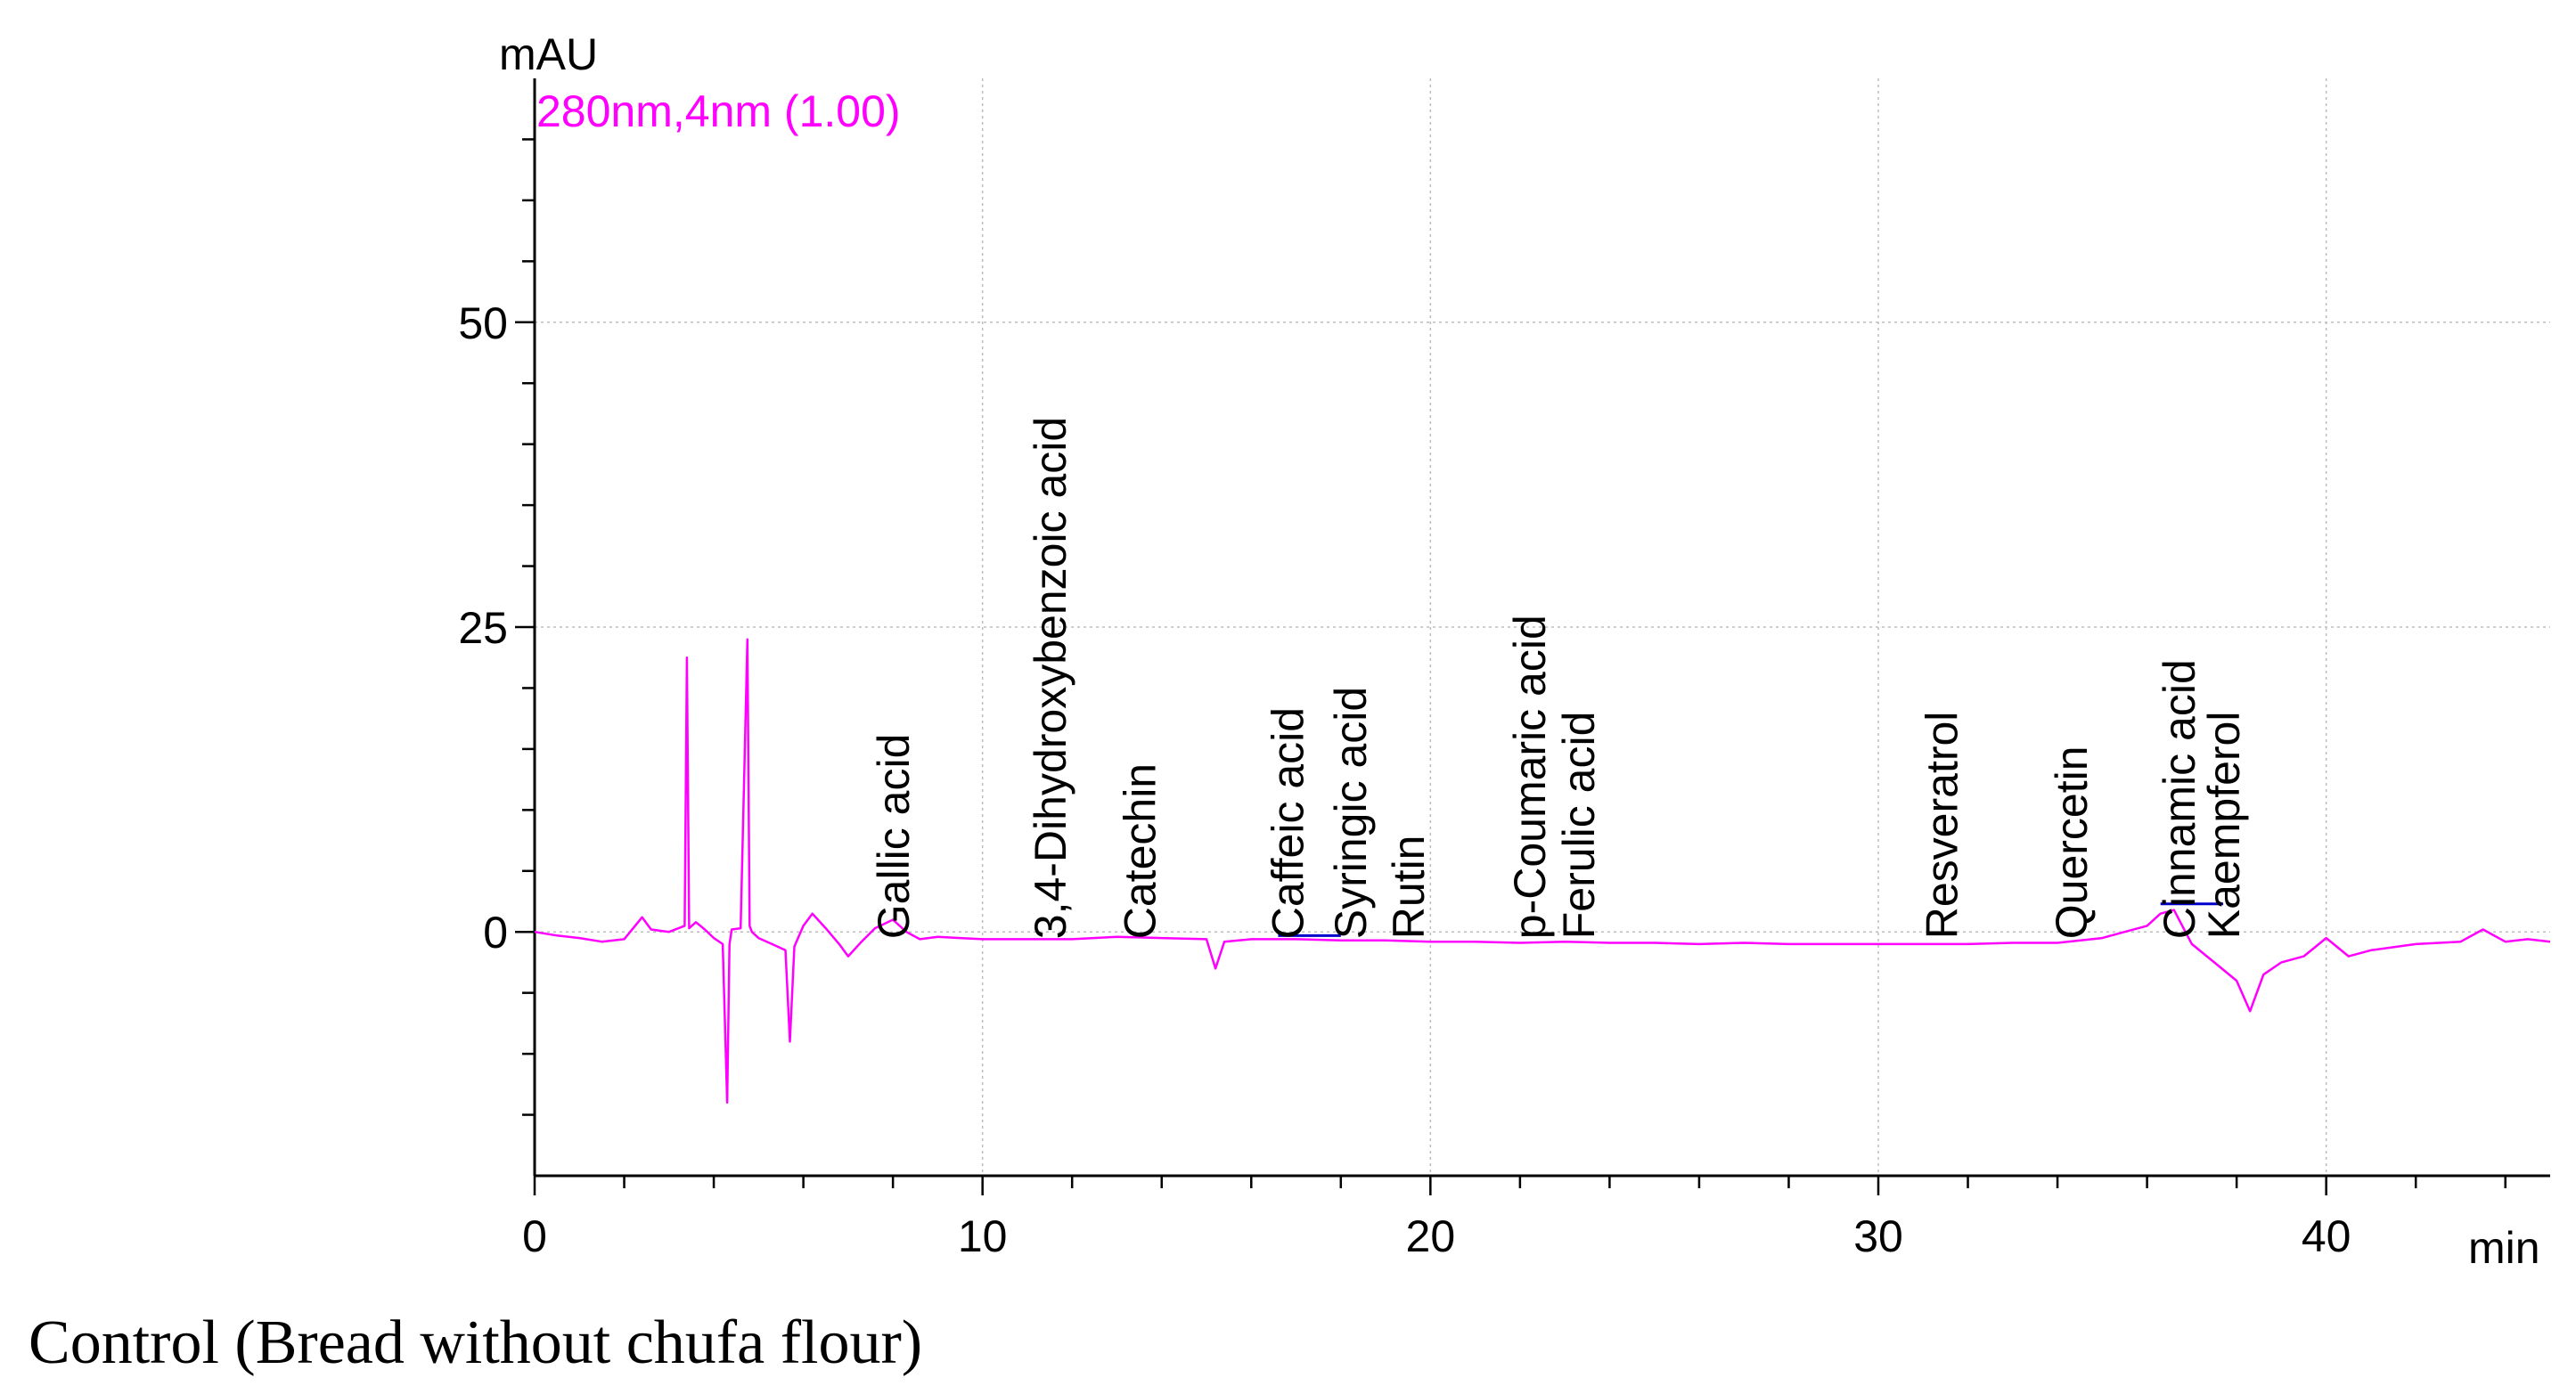  What do you see at coordinates (1579, 826) in the screenshot?
I see `peak-label: Ferulic acid` at bounding box center [1579, 826].